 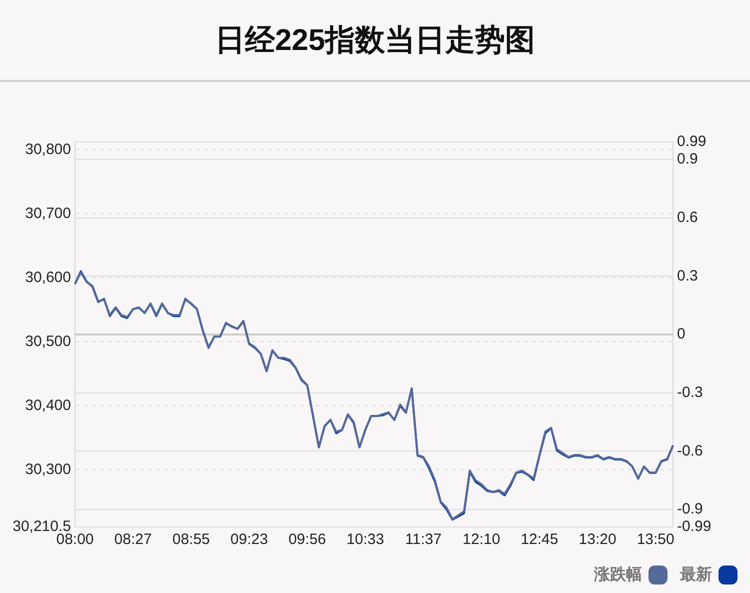 I want to click on y-tick-label: 30,800, so click(x=48, y=149).